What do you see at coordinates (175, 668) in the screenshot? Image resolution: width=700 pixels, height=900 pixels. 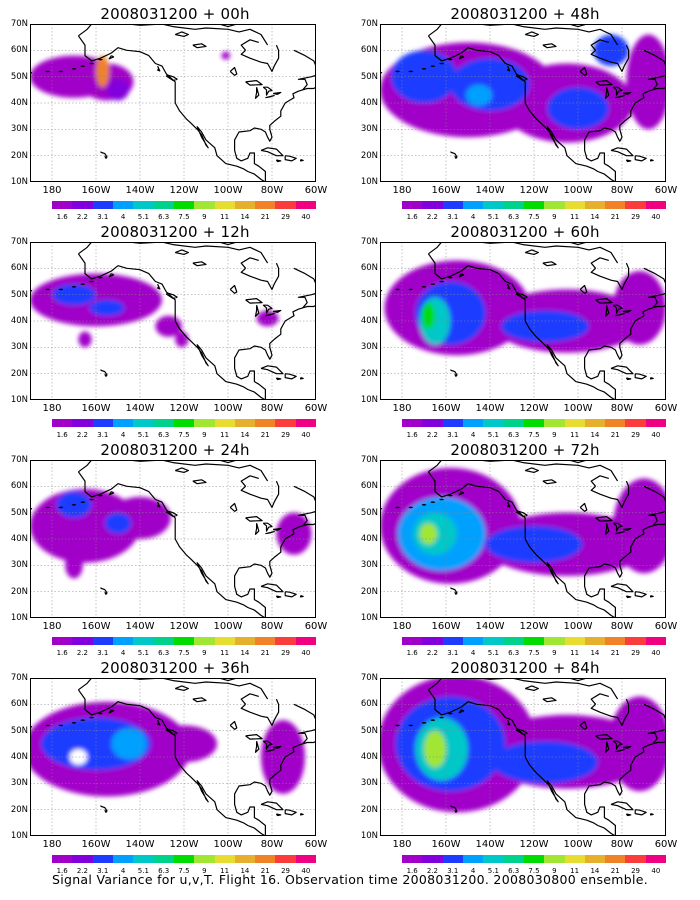 I see `panel-title: 2008031200 + 36h` at bounding box center [175, 668].